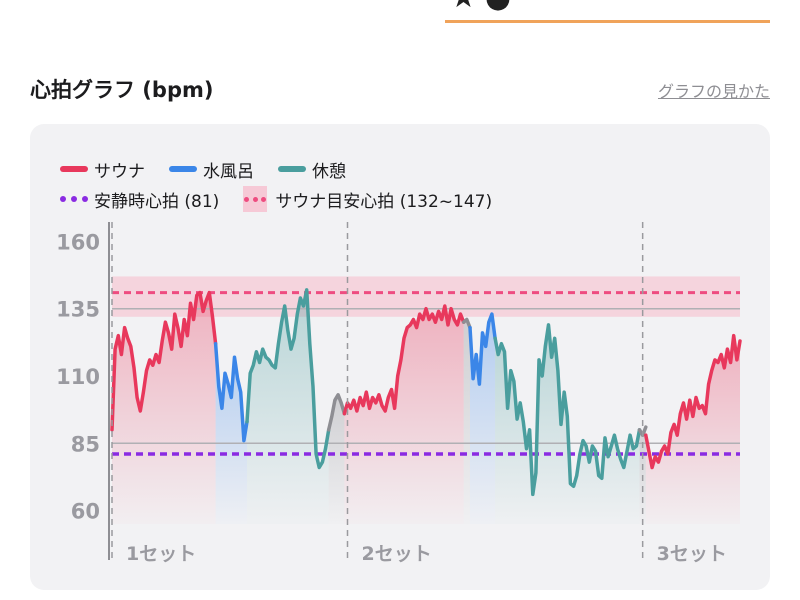 The image size is (800, 600). I want to click on set-label-3: 3セット, so click(692, 554).